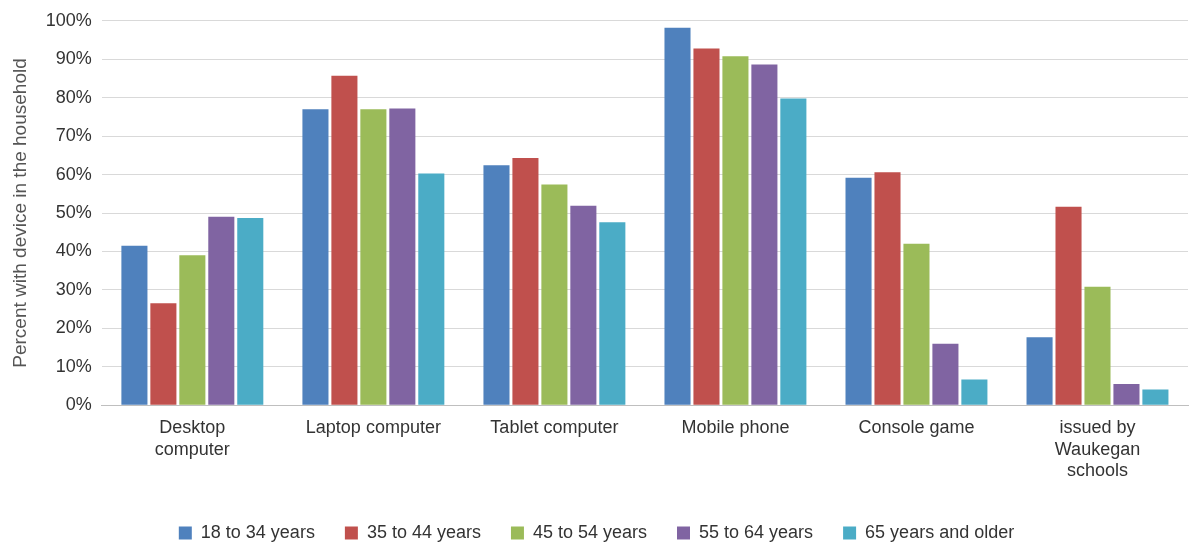 Image resolution: width=1198 pixels, height=552 pixels. Describe the element at coordinates (373, 426) in the screenshot. I see `x-tick-label: Laptop computer` at that location.